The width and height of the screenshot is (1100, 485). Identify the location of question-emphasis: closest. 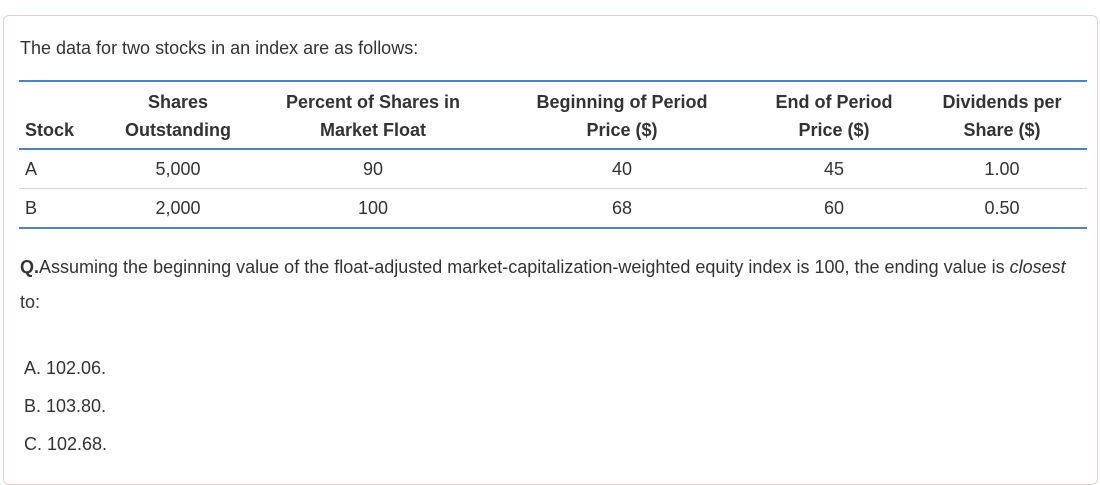
(1037, 267).